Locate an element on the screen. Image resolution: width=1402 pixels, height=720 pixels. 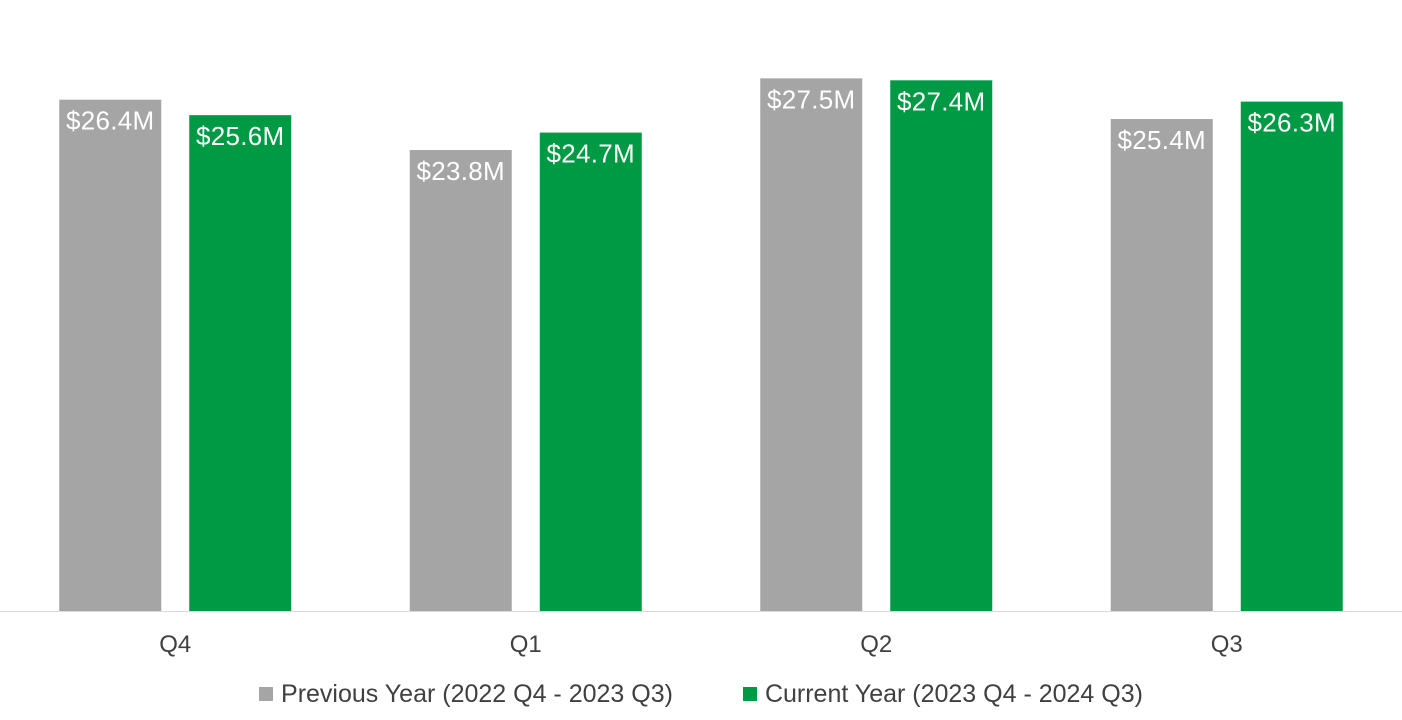
bar-current-q2 is located at coordinates (941, 346).